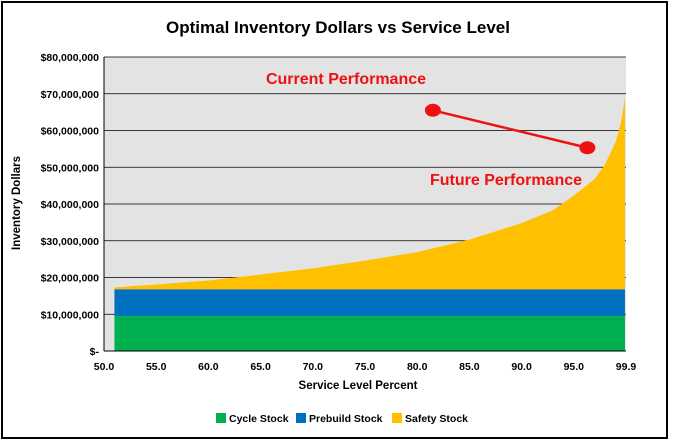  I want to click on x-tick-label: 95.0, so click(574, 367).